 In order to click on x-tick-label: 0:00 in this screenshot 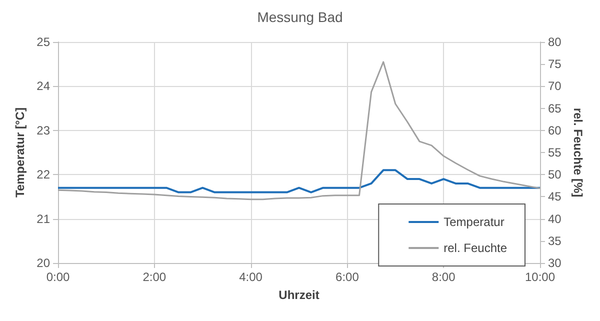, I will do `click(58, 277)`.